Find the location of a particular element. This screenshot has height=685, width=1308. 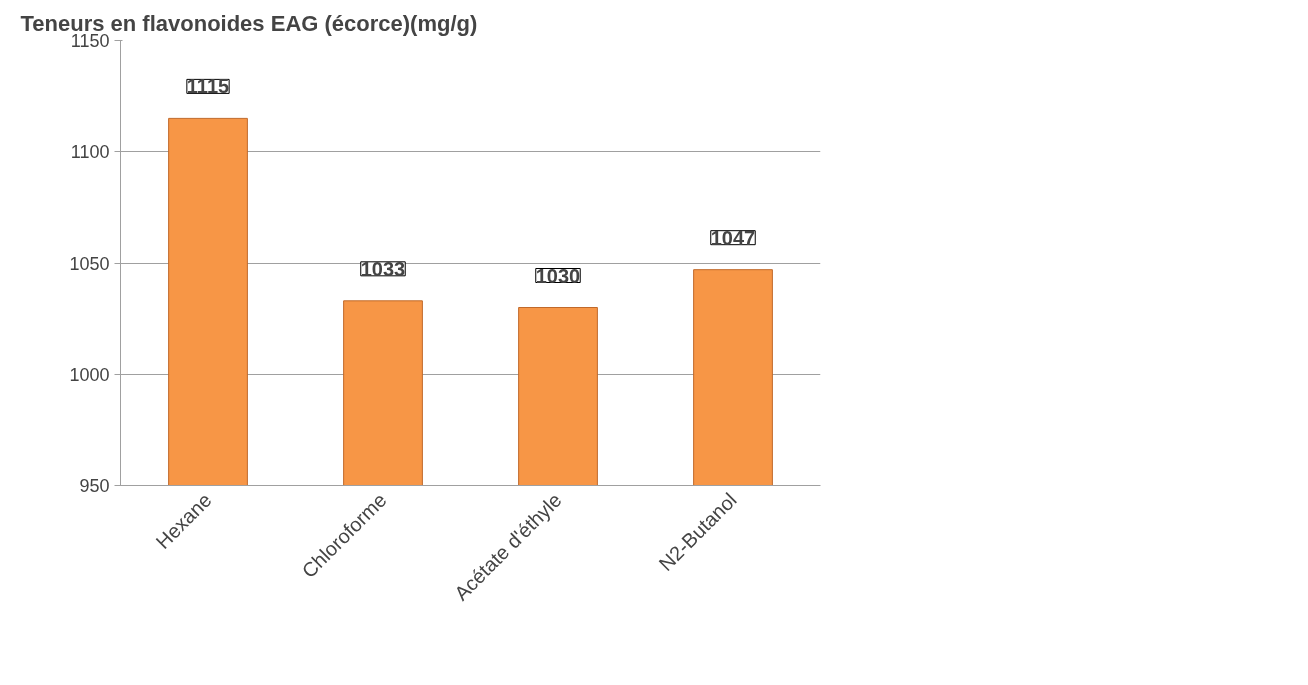

y-tick-label: 1000 is located at coordinates (89, 374).